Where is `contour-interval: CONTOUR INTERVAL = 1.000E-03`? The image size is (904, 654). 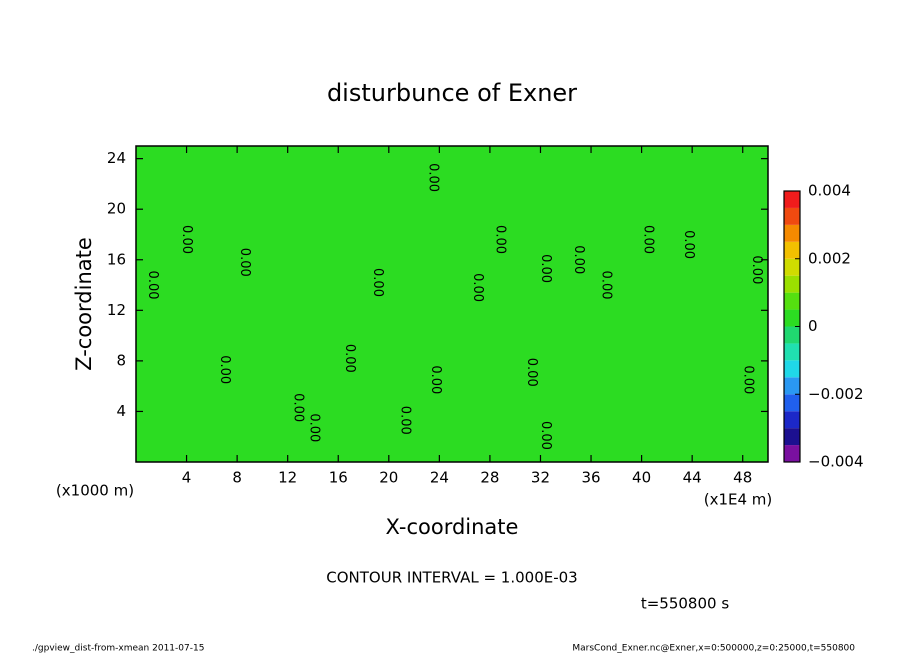
contour-interval: CONTOUR INTERVAL = 1.000E-03 is located at coordinates (451, 578).